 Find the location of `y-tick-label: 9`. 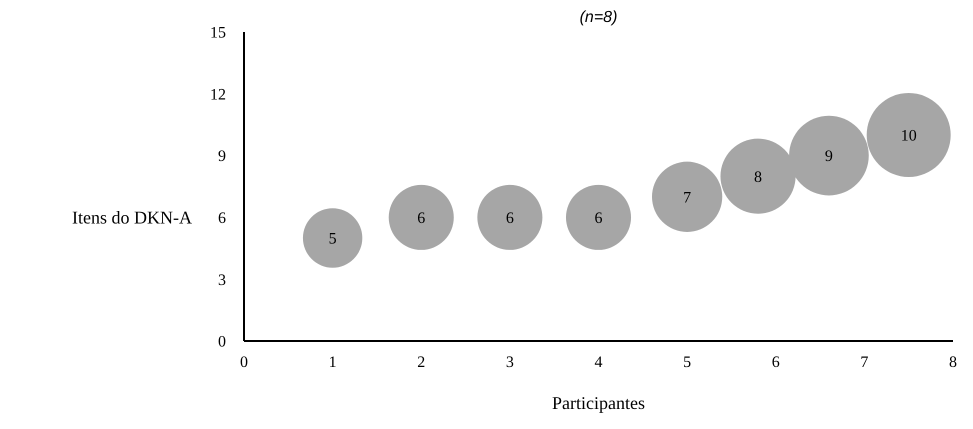

y-tick-label: 9 is located at coordinates (222, 157).